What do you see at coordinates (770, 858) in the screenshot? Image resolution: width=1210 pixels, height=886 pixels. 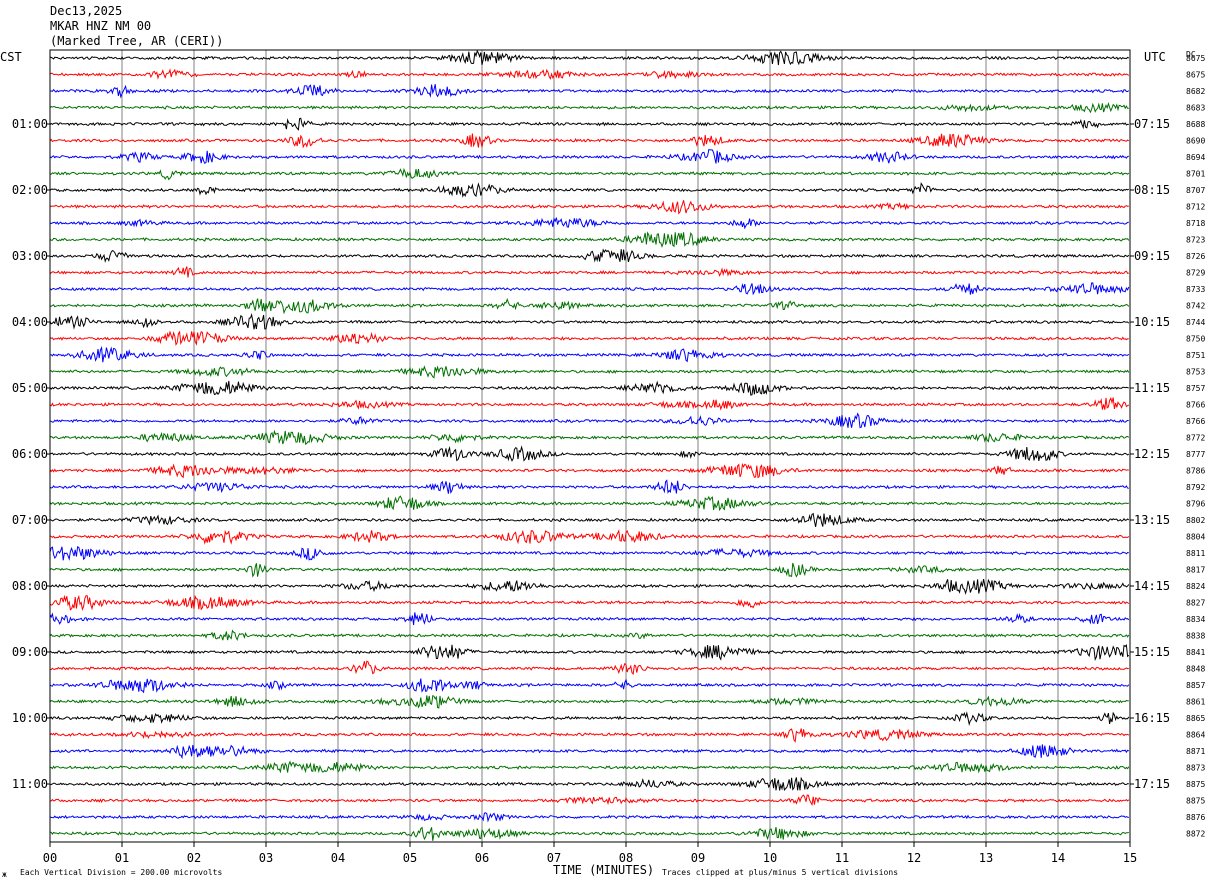 I see `x-tick-label: 10` at bounding box center [770, 858].